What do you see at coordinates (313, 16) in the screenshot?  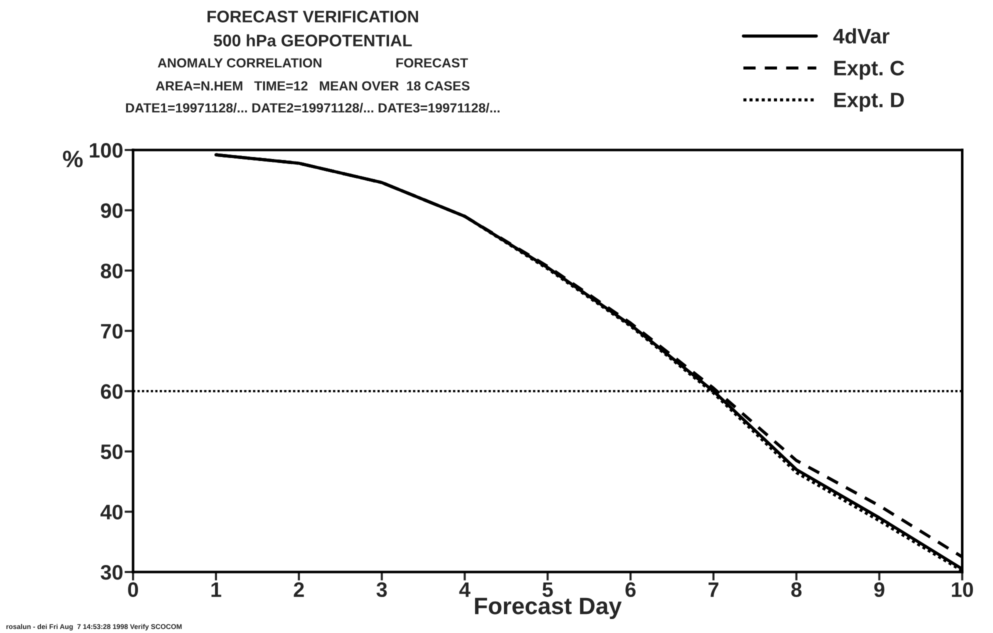 I see `chart-title: FORECAST VERIFICATION` at bounding box center [313, 16].